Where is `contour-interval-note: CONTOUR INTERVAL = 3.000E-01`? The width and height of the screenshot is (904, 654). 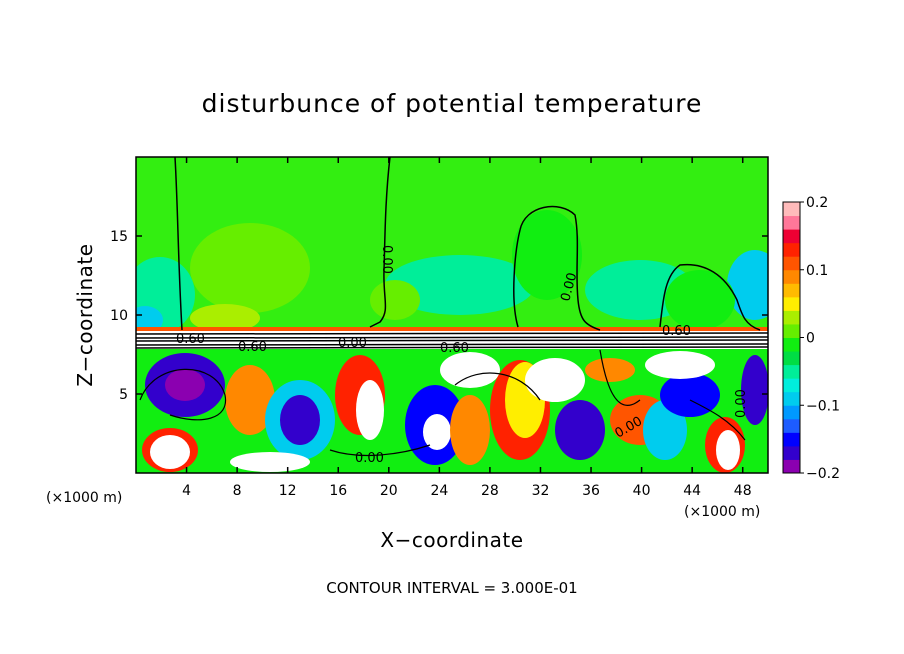 contour-interval-note: CONTOUR INTERVAL = 3.000E-01 is located at coordinates (451, 588).